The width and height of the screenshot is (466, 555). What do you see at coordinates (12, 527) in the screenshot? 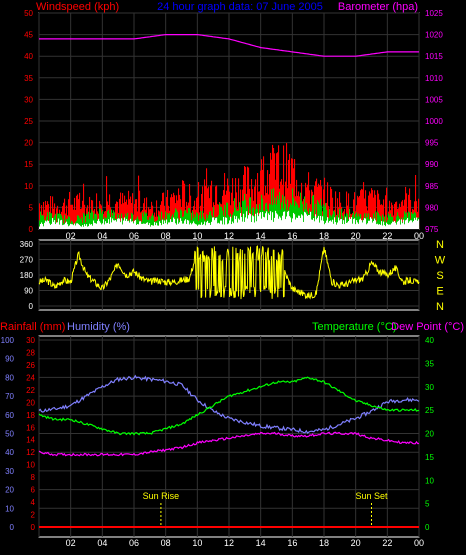
I see `humidity-tick-label: 0` at bounding box center [12, 527].